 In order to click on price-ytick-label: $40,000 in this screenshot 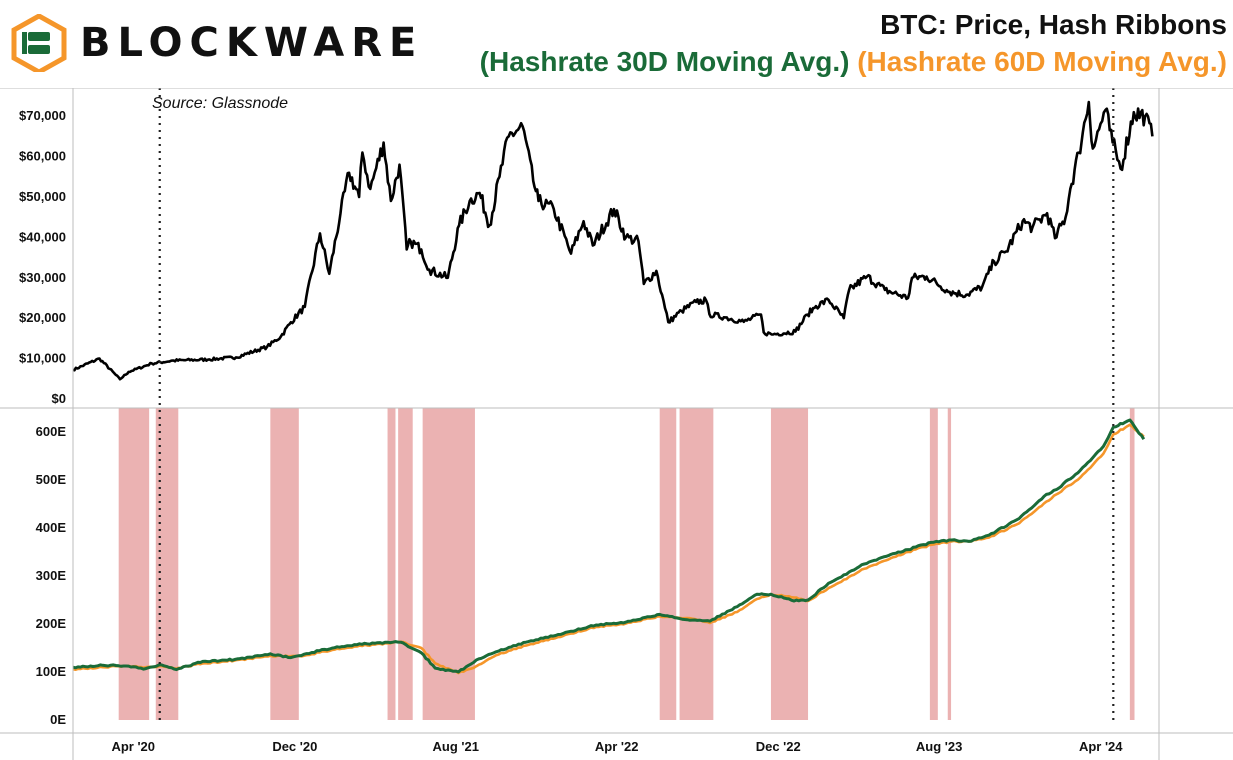, I will do `click(42, 236)`.